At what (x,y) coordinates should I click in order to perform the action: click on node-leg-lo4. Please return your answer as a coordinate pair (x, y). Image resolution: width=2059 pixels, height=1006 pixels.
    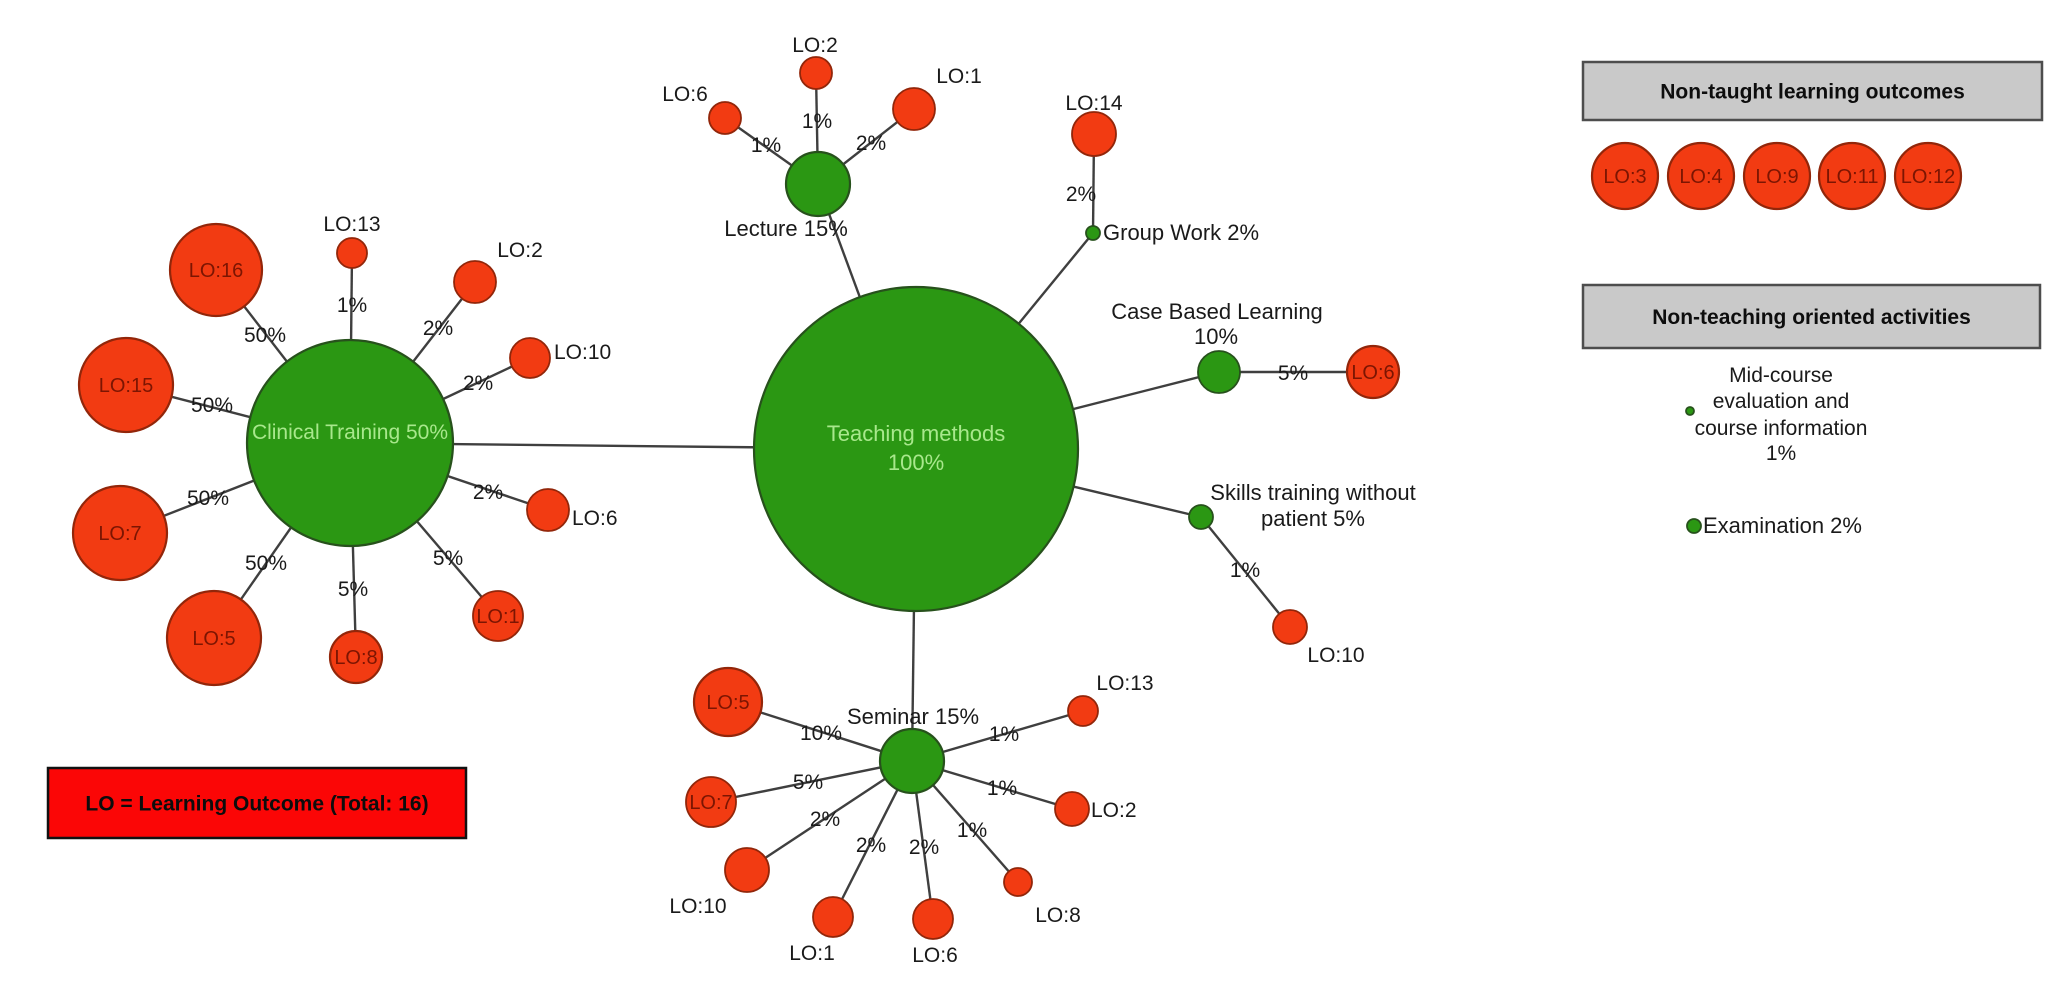
    Looking at the image, I should click on (1701, 176).